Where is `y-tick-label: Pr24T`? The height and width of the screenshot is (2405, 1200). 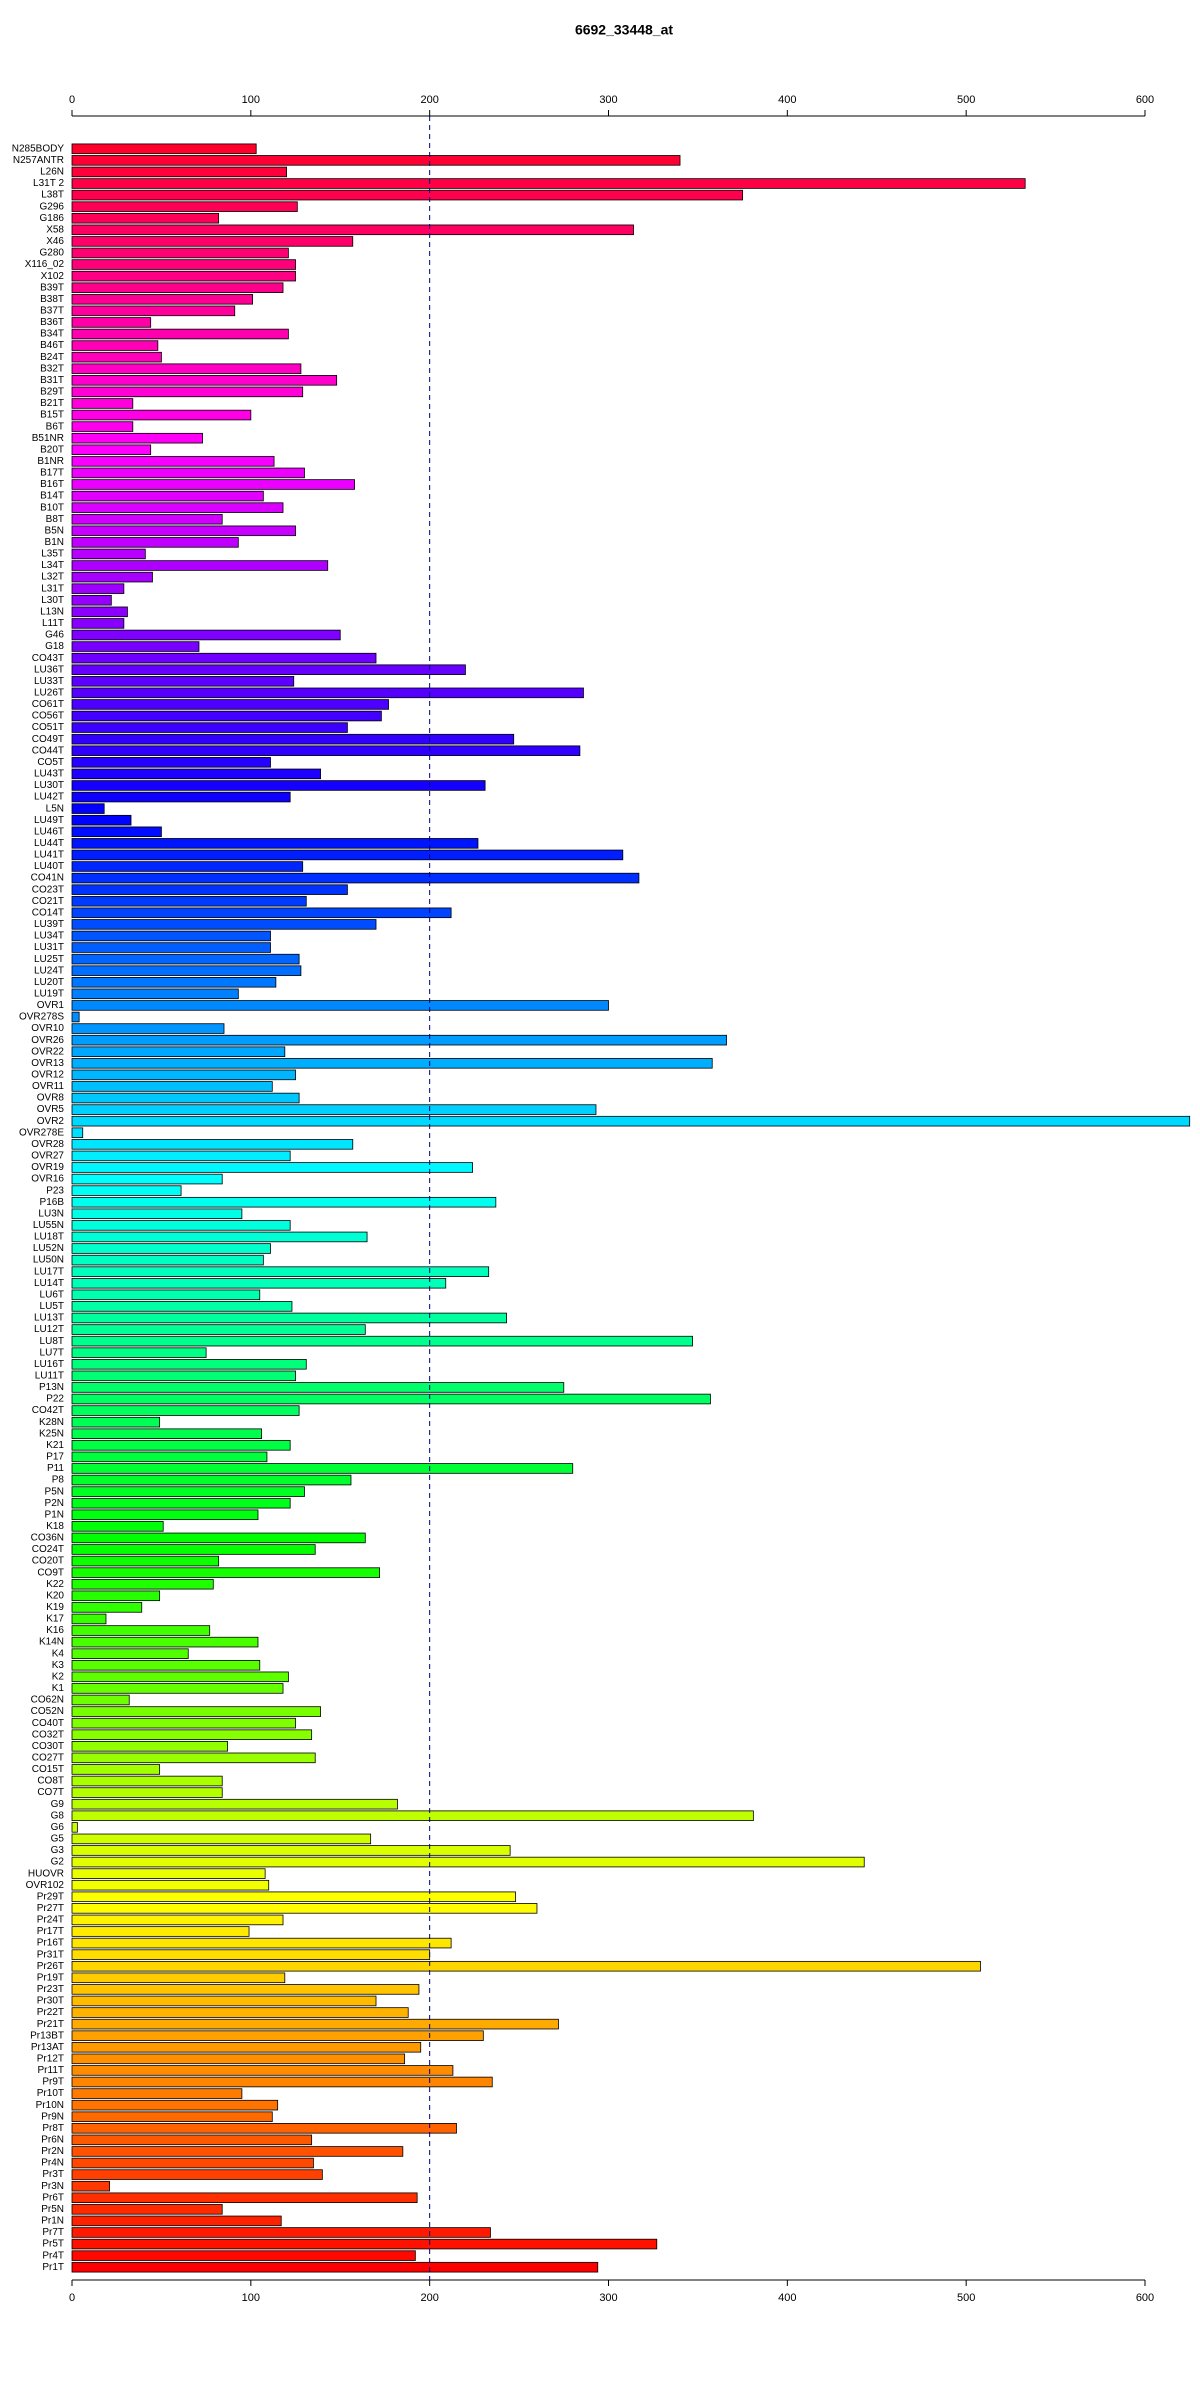
y-tick-label: Pr24T is located at coordinates (50, 1920).